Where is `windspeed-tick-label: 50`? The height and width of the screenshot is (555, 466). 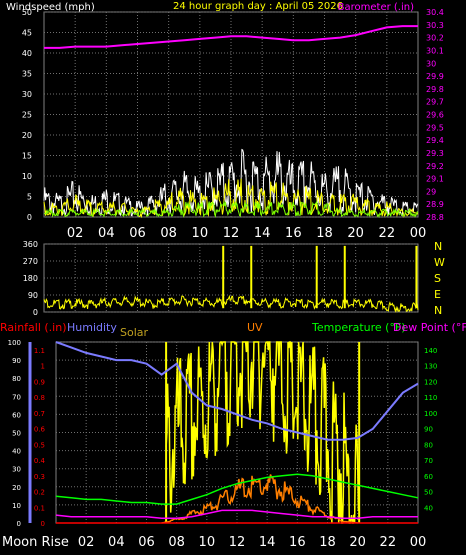
windspeed-tick-label: 50 is located at coordinates (27, 12).